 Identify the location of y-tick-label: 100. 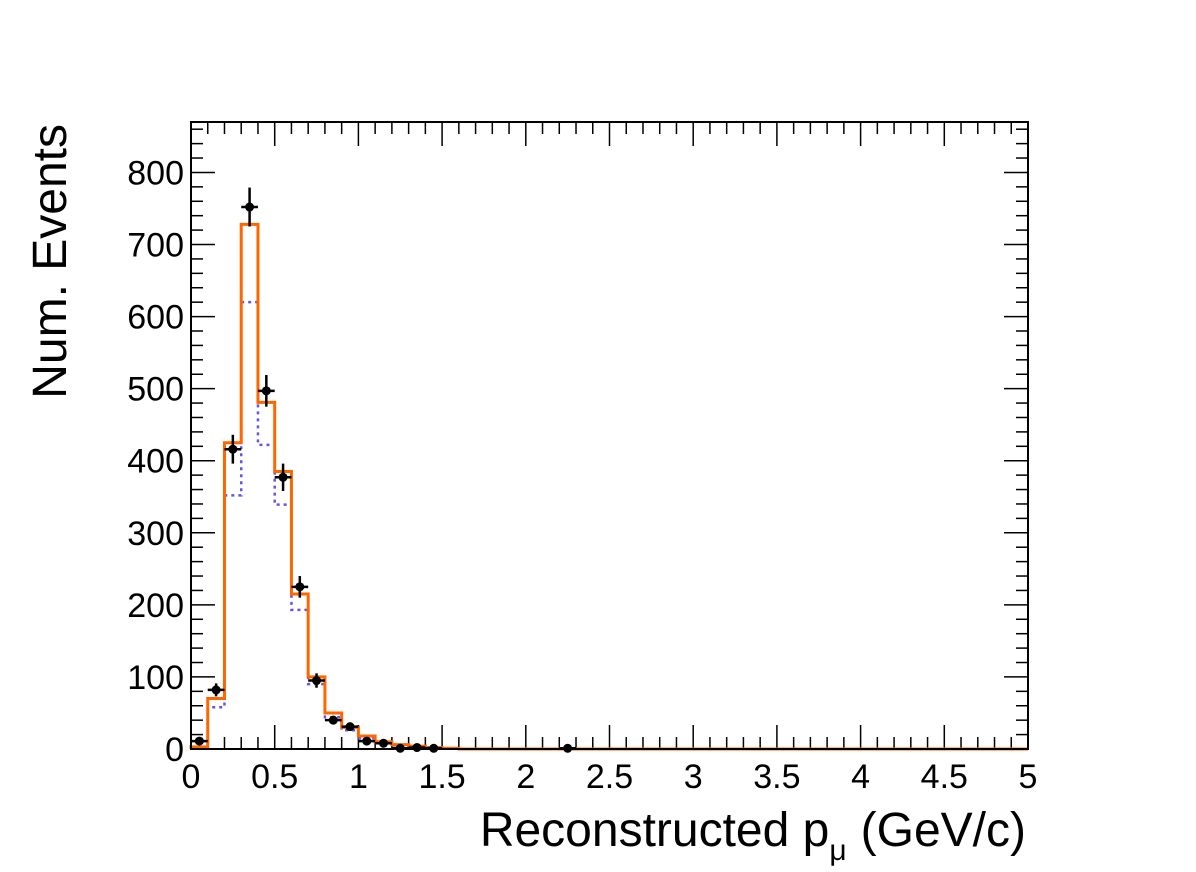
(155, 678).